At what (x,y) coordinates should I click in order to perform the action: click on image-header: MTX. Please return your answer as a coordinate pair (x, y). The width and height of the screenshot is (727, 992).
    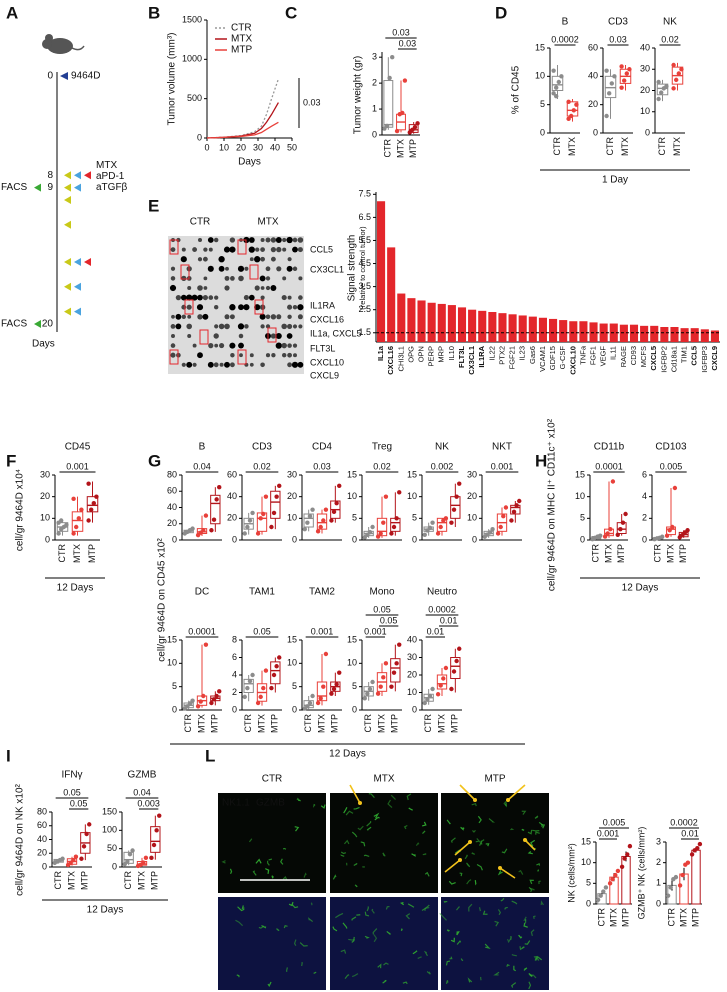
    Looking at the image, I should click on (383, 779).